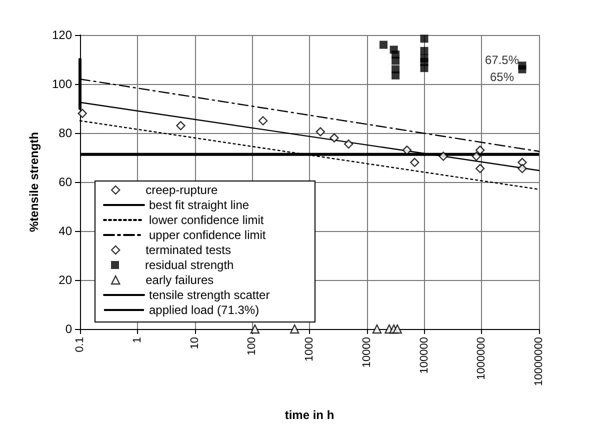 Image resolution: width=595 pixels, height=435 pixels. What do you see at coordinates (209, 295) in the screenshot?
I see `legend-label: tensile strength scatter` at bounding box center [209, 295].